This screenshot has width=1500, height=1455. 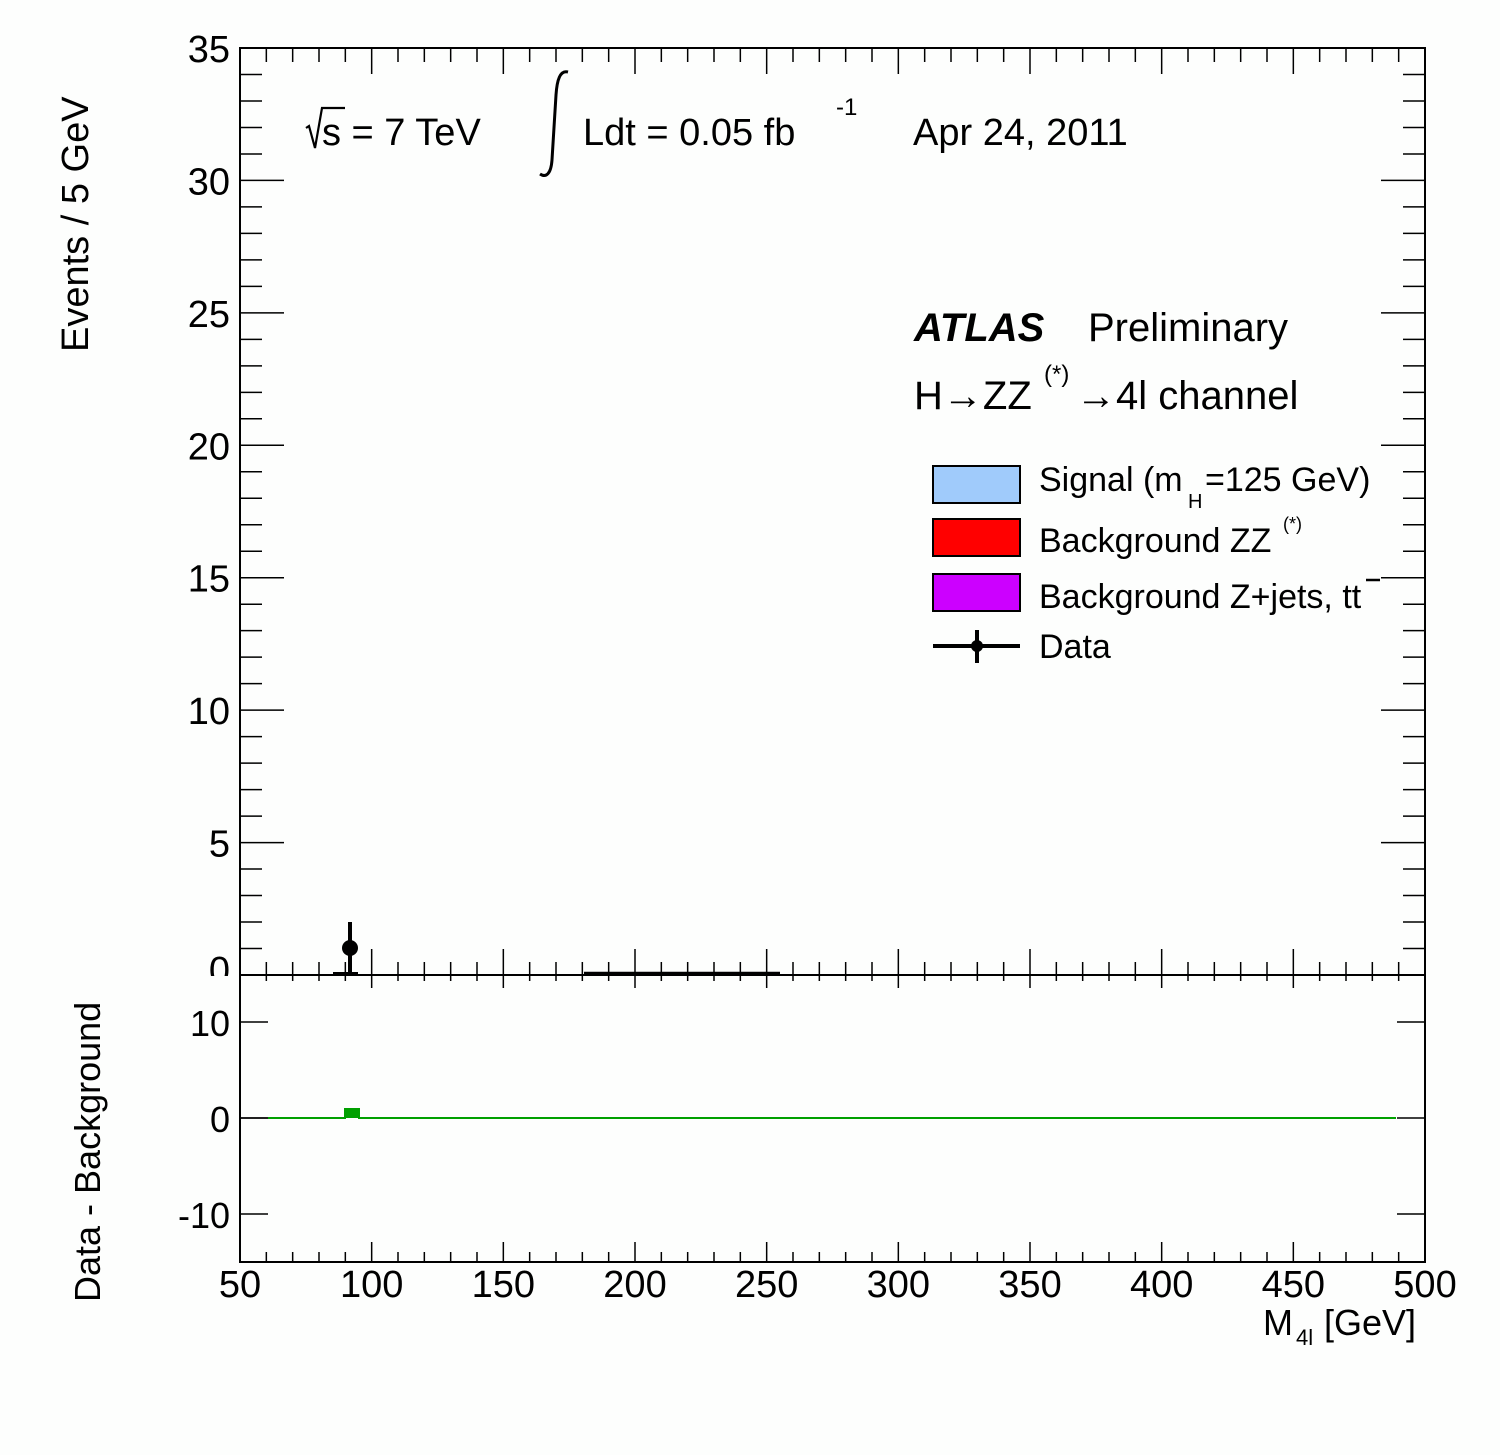 I want to click on residual-bar, so click(x=352, y=1113).